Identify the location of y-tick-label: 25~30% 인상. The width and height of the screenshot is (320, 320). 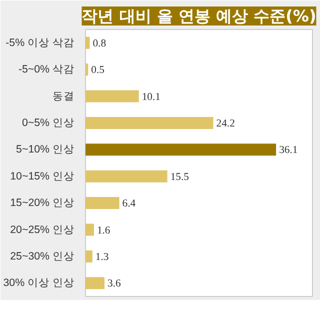
(42, 256).